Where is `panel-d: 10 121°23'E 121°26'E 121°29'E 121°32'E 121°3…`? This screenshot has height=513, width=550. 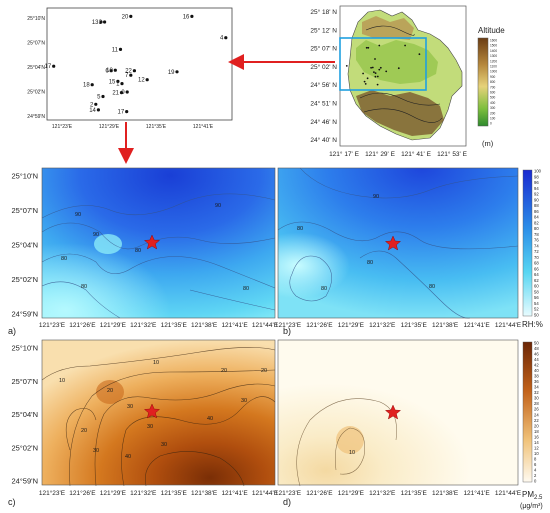 panel-d: 10 121°23'E 121°26'E 121°29'E 121°32'E 121°3… is located at coordinates (398, 423).